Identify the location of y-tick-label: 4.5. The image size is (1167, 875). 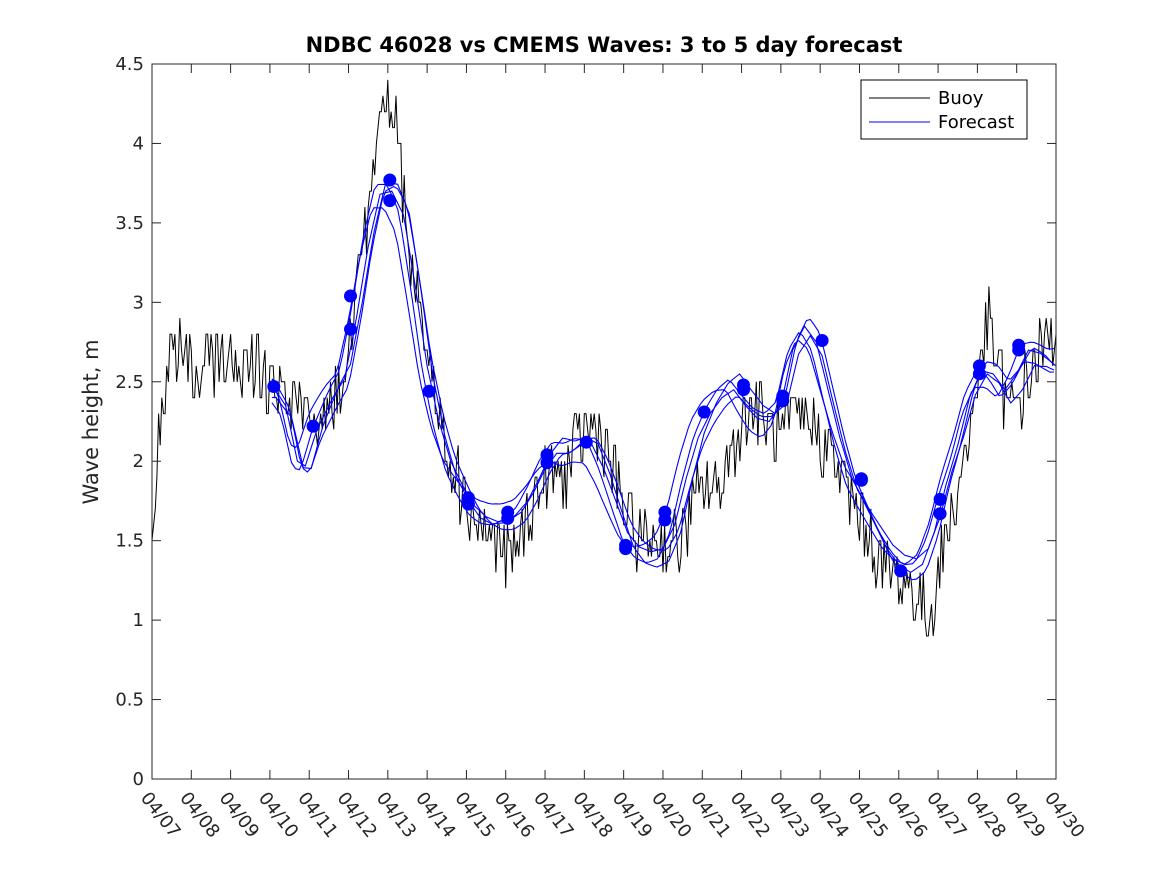
(129, 64).